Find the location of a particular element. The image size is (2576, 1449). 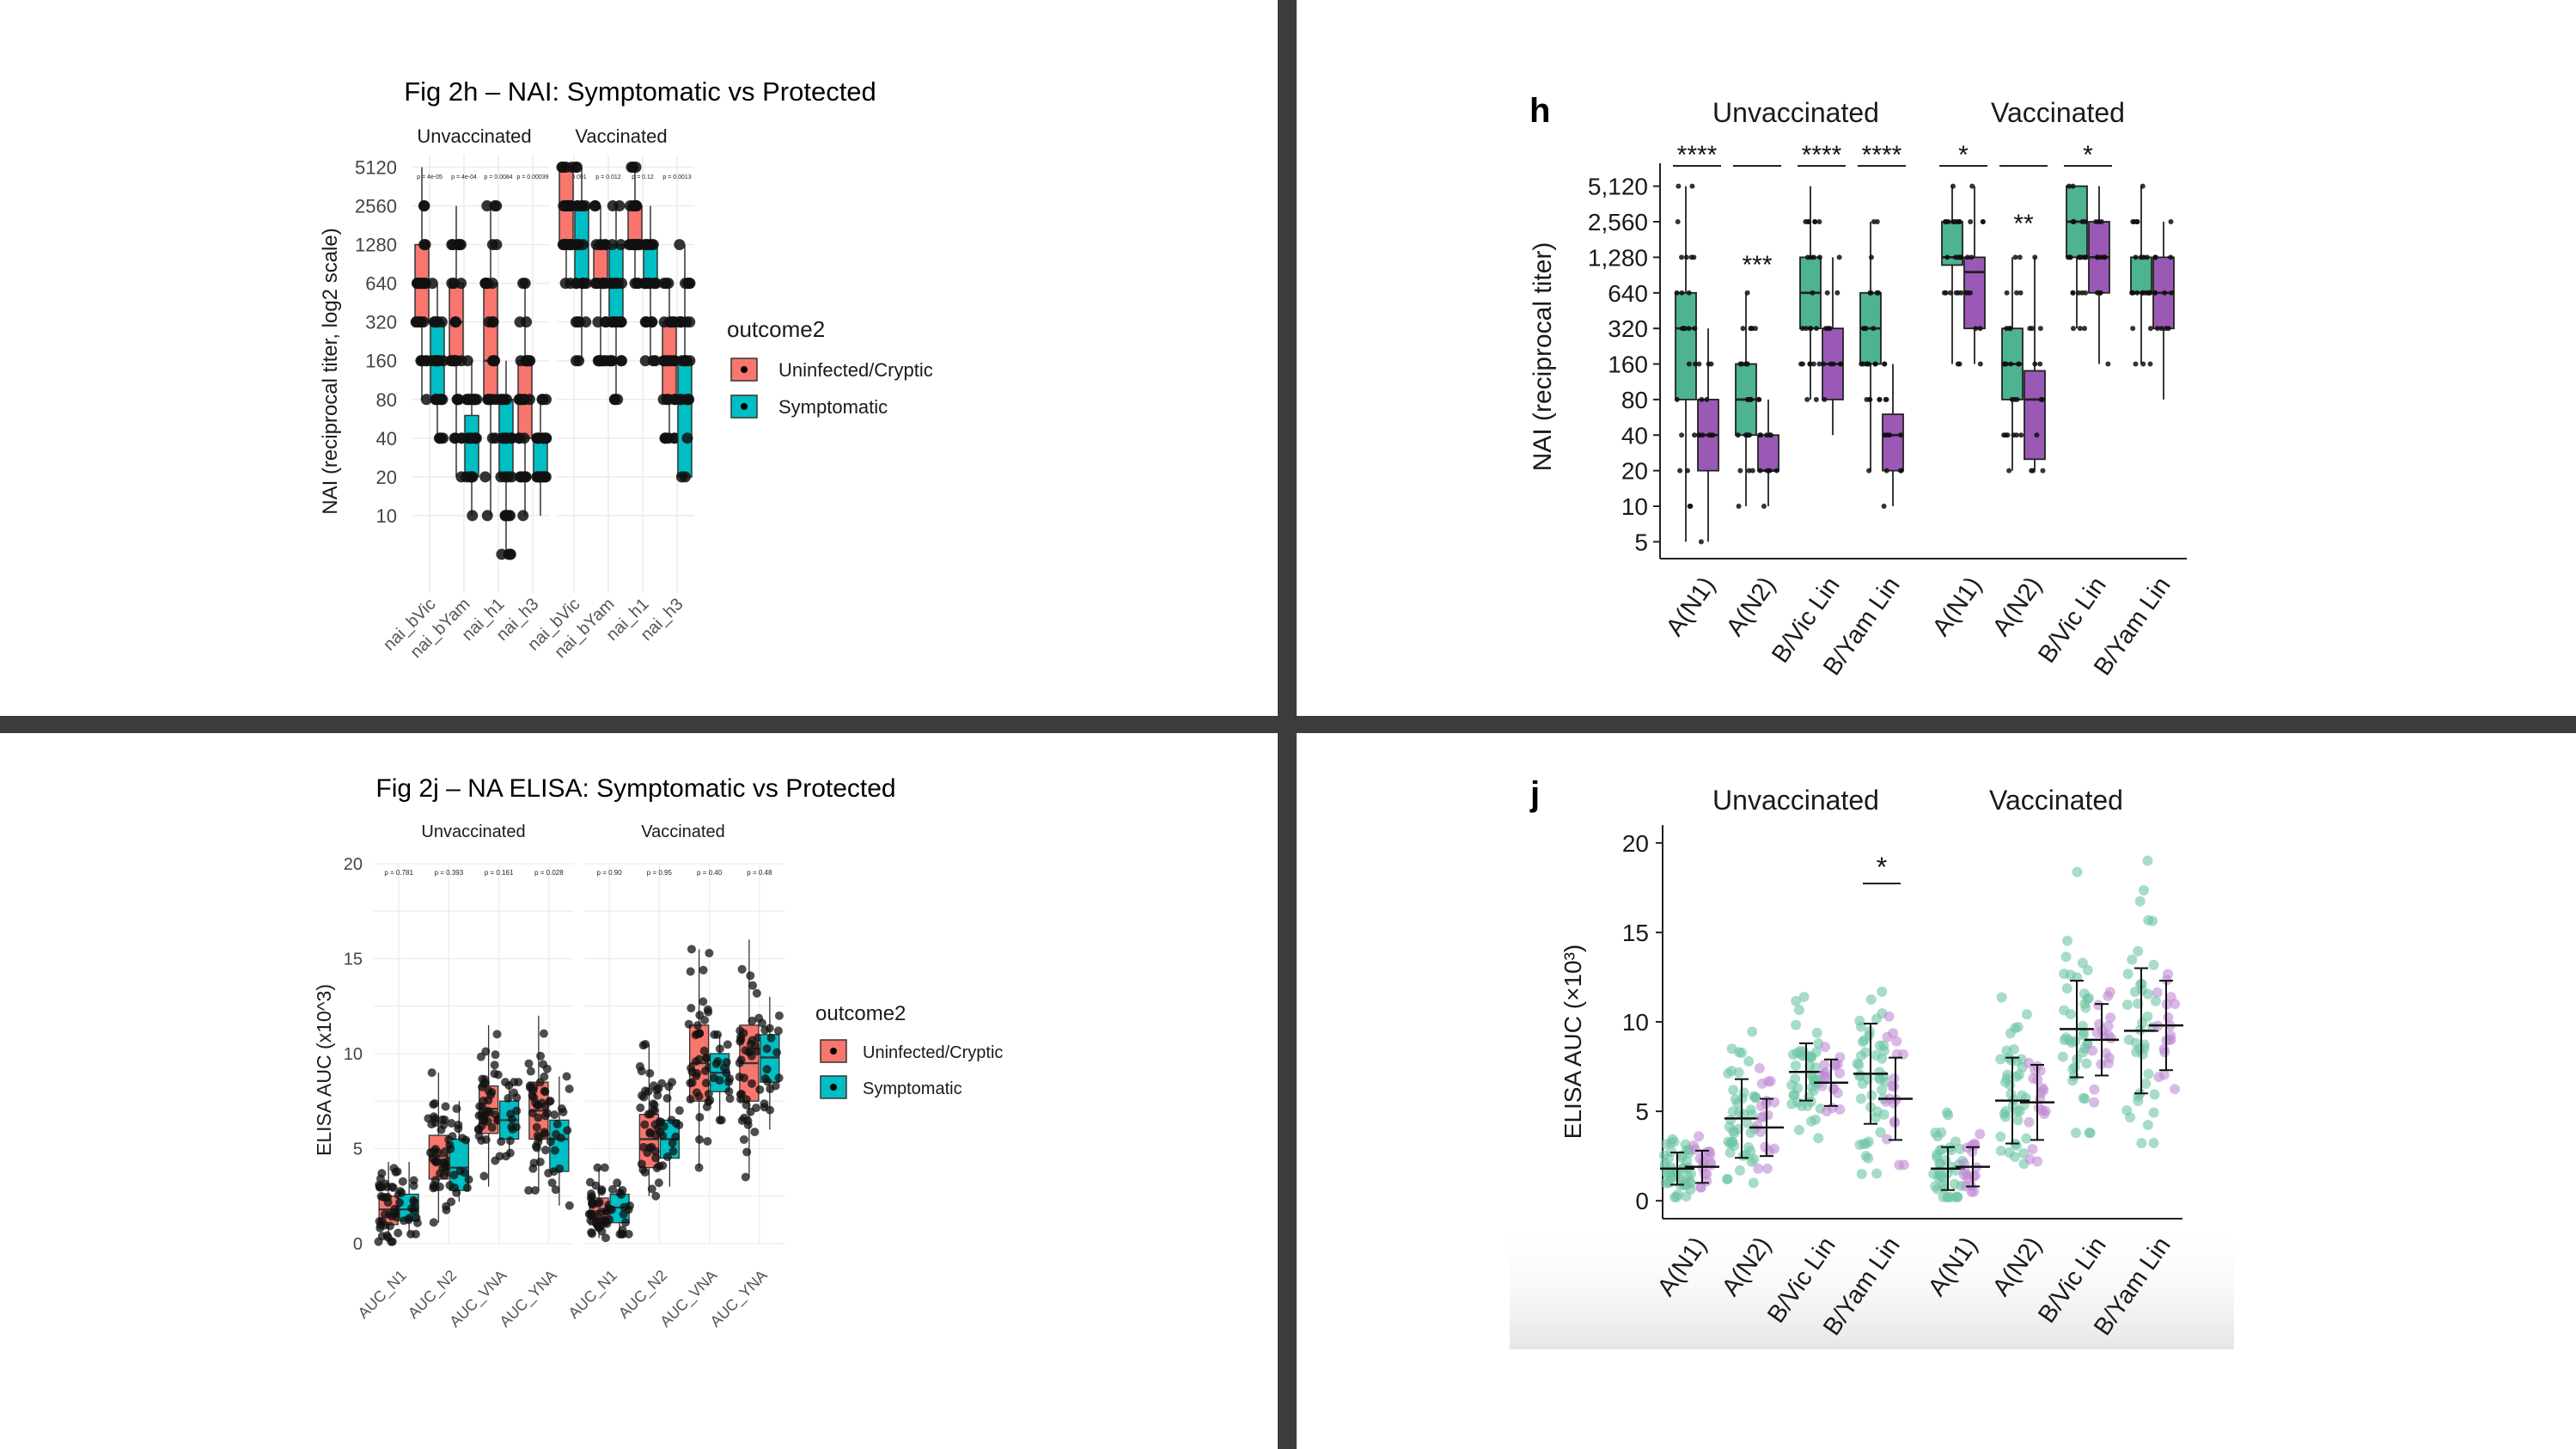

r-elisa-xtick-label: AUC_VNA is located at coordinates (478, 1299).